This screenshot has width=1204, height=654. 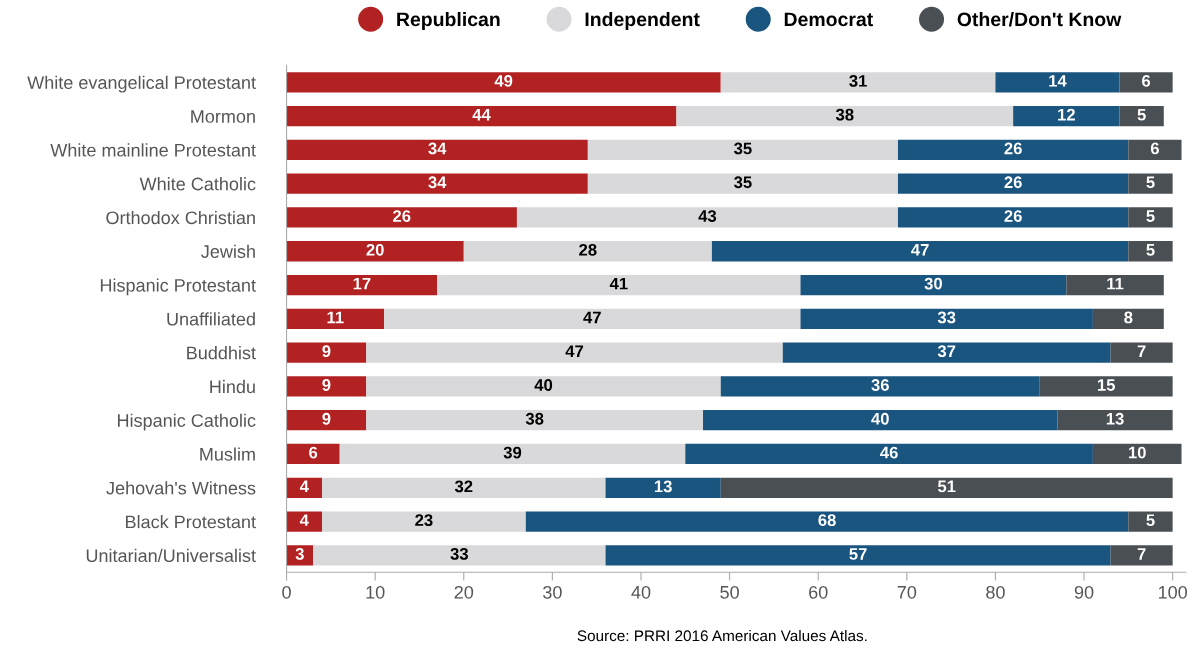 I want to click on x-tick-label: 40, so click(x=641, y=592).